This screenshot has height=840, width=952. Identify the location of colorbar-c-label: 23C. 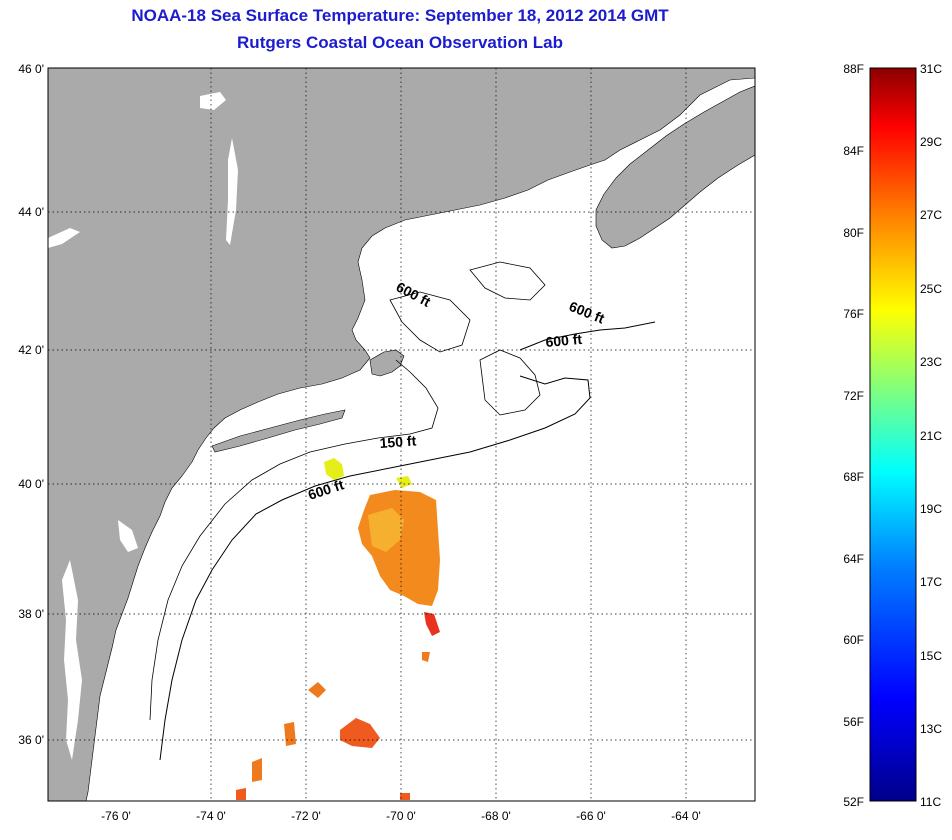
(931, 362).